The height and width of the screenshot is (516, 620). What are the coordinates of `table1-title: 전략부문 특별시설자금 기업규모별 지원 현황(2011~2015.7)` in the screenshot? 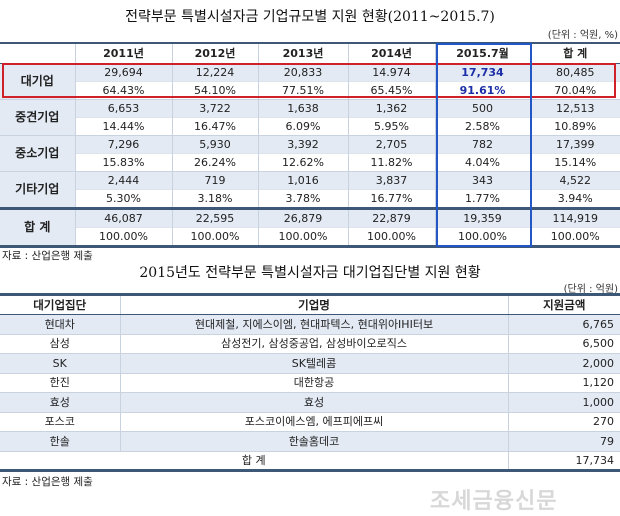 It's located at (310, 17).